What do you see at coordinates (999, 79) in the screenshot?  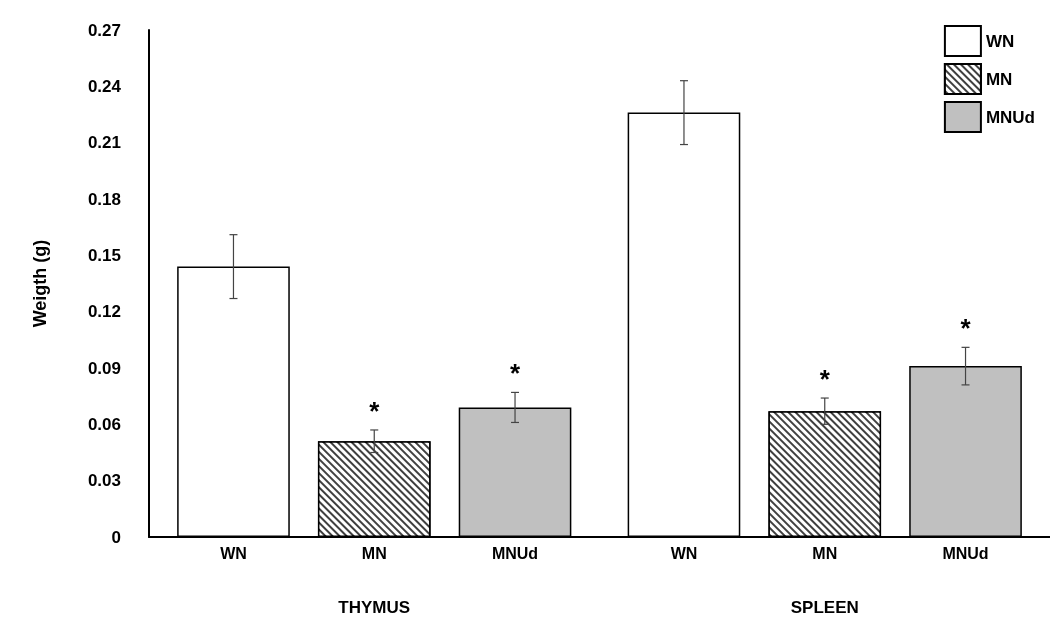 I see `legend-label: MN` at bounding box center [999, 79].